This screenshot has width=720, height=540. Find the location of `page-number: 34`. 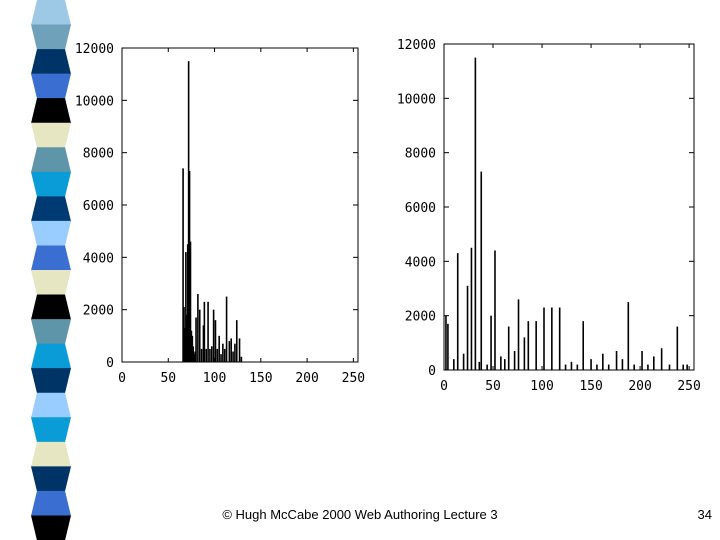

page-number: 34 is located at coordinates (704, 514).